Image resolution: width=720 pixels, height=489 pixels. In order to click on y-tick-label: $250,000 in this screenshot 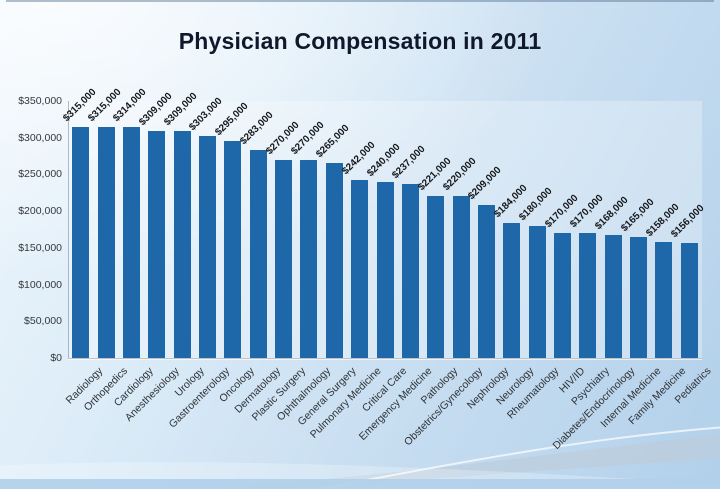, I will do `click(40, 174)`.